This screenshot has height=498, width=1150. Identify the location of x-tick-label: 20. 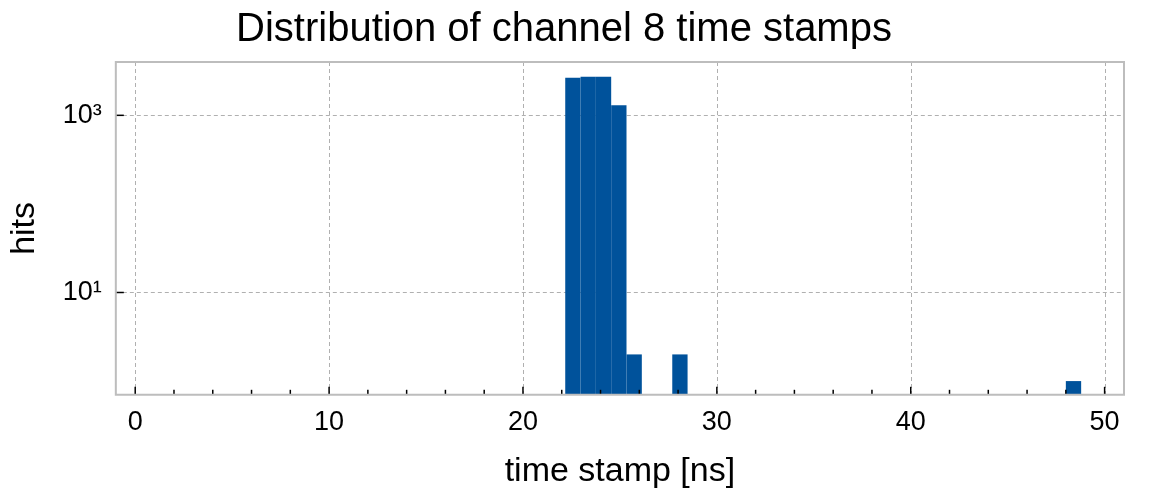
(522, 421).